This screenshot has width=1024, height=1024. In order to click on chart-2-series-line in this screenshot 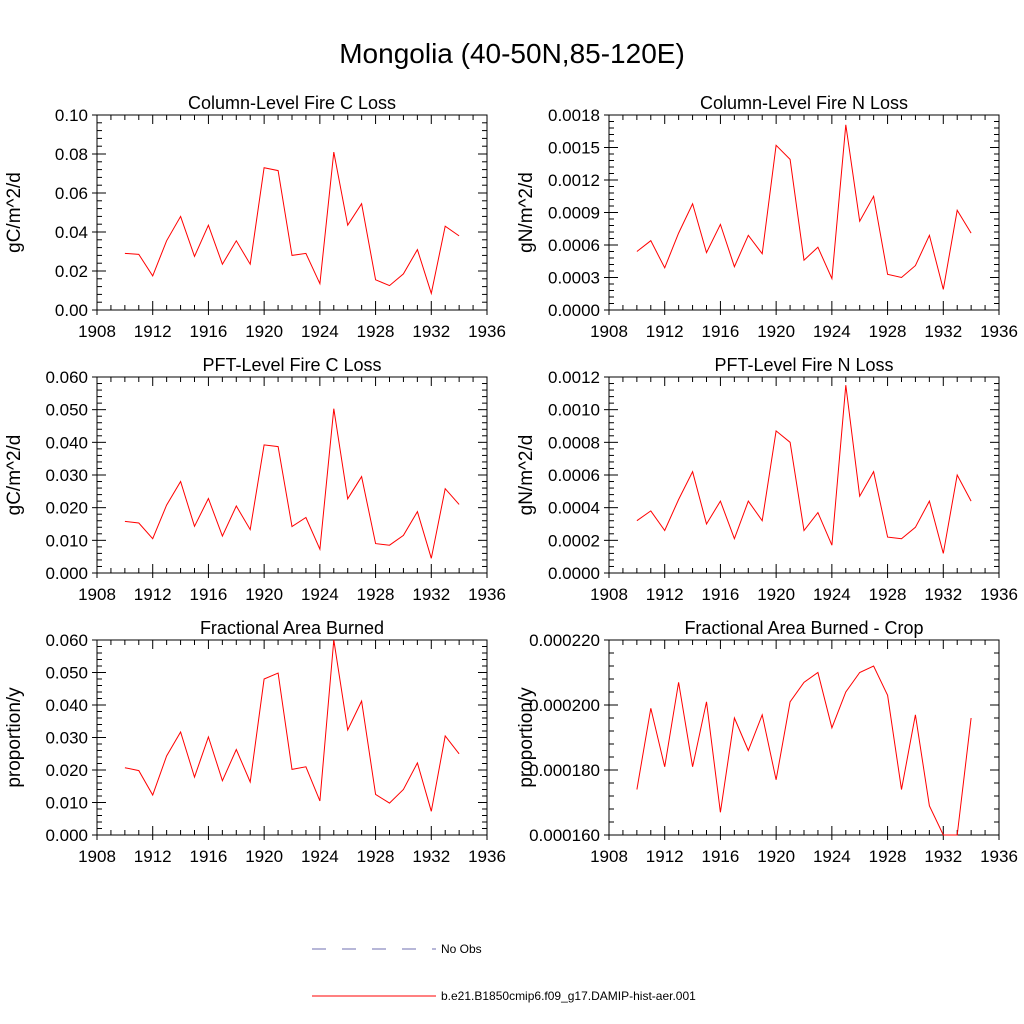, I will do `click(804, 207)`.